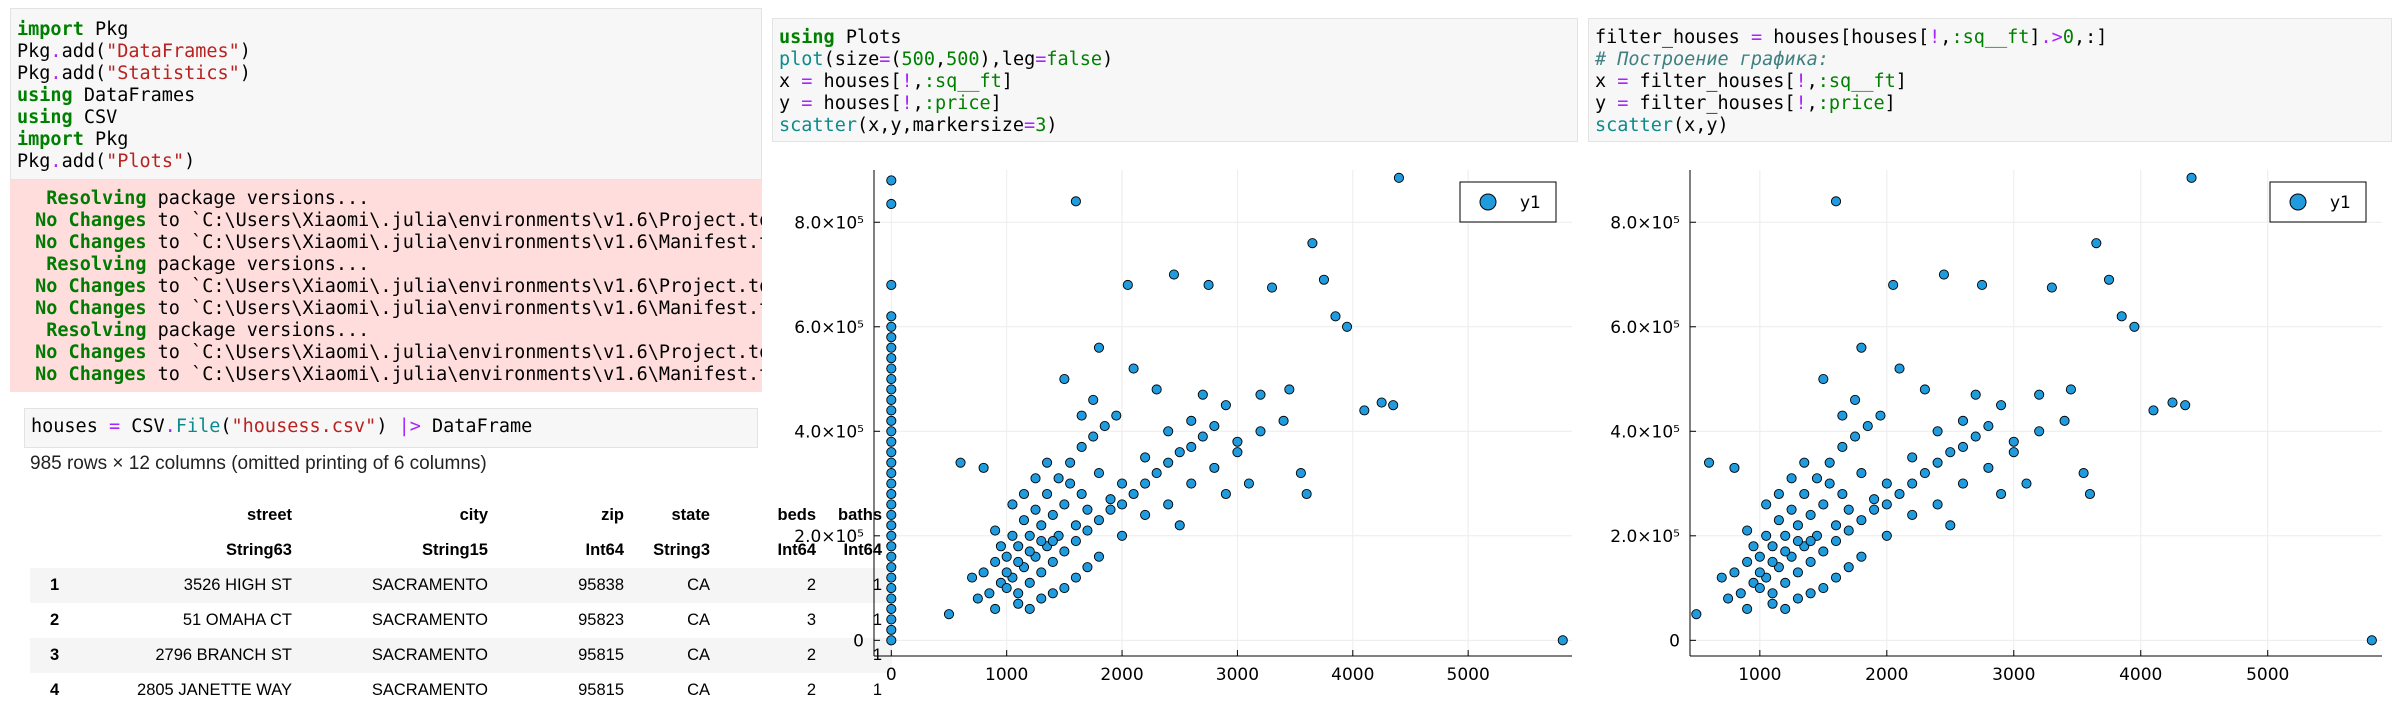  Describe the element at coordinates (1041, 59) in the screenshot. I see `code-token: =` at that location.